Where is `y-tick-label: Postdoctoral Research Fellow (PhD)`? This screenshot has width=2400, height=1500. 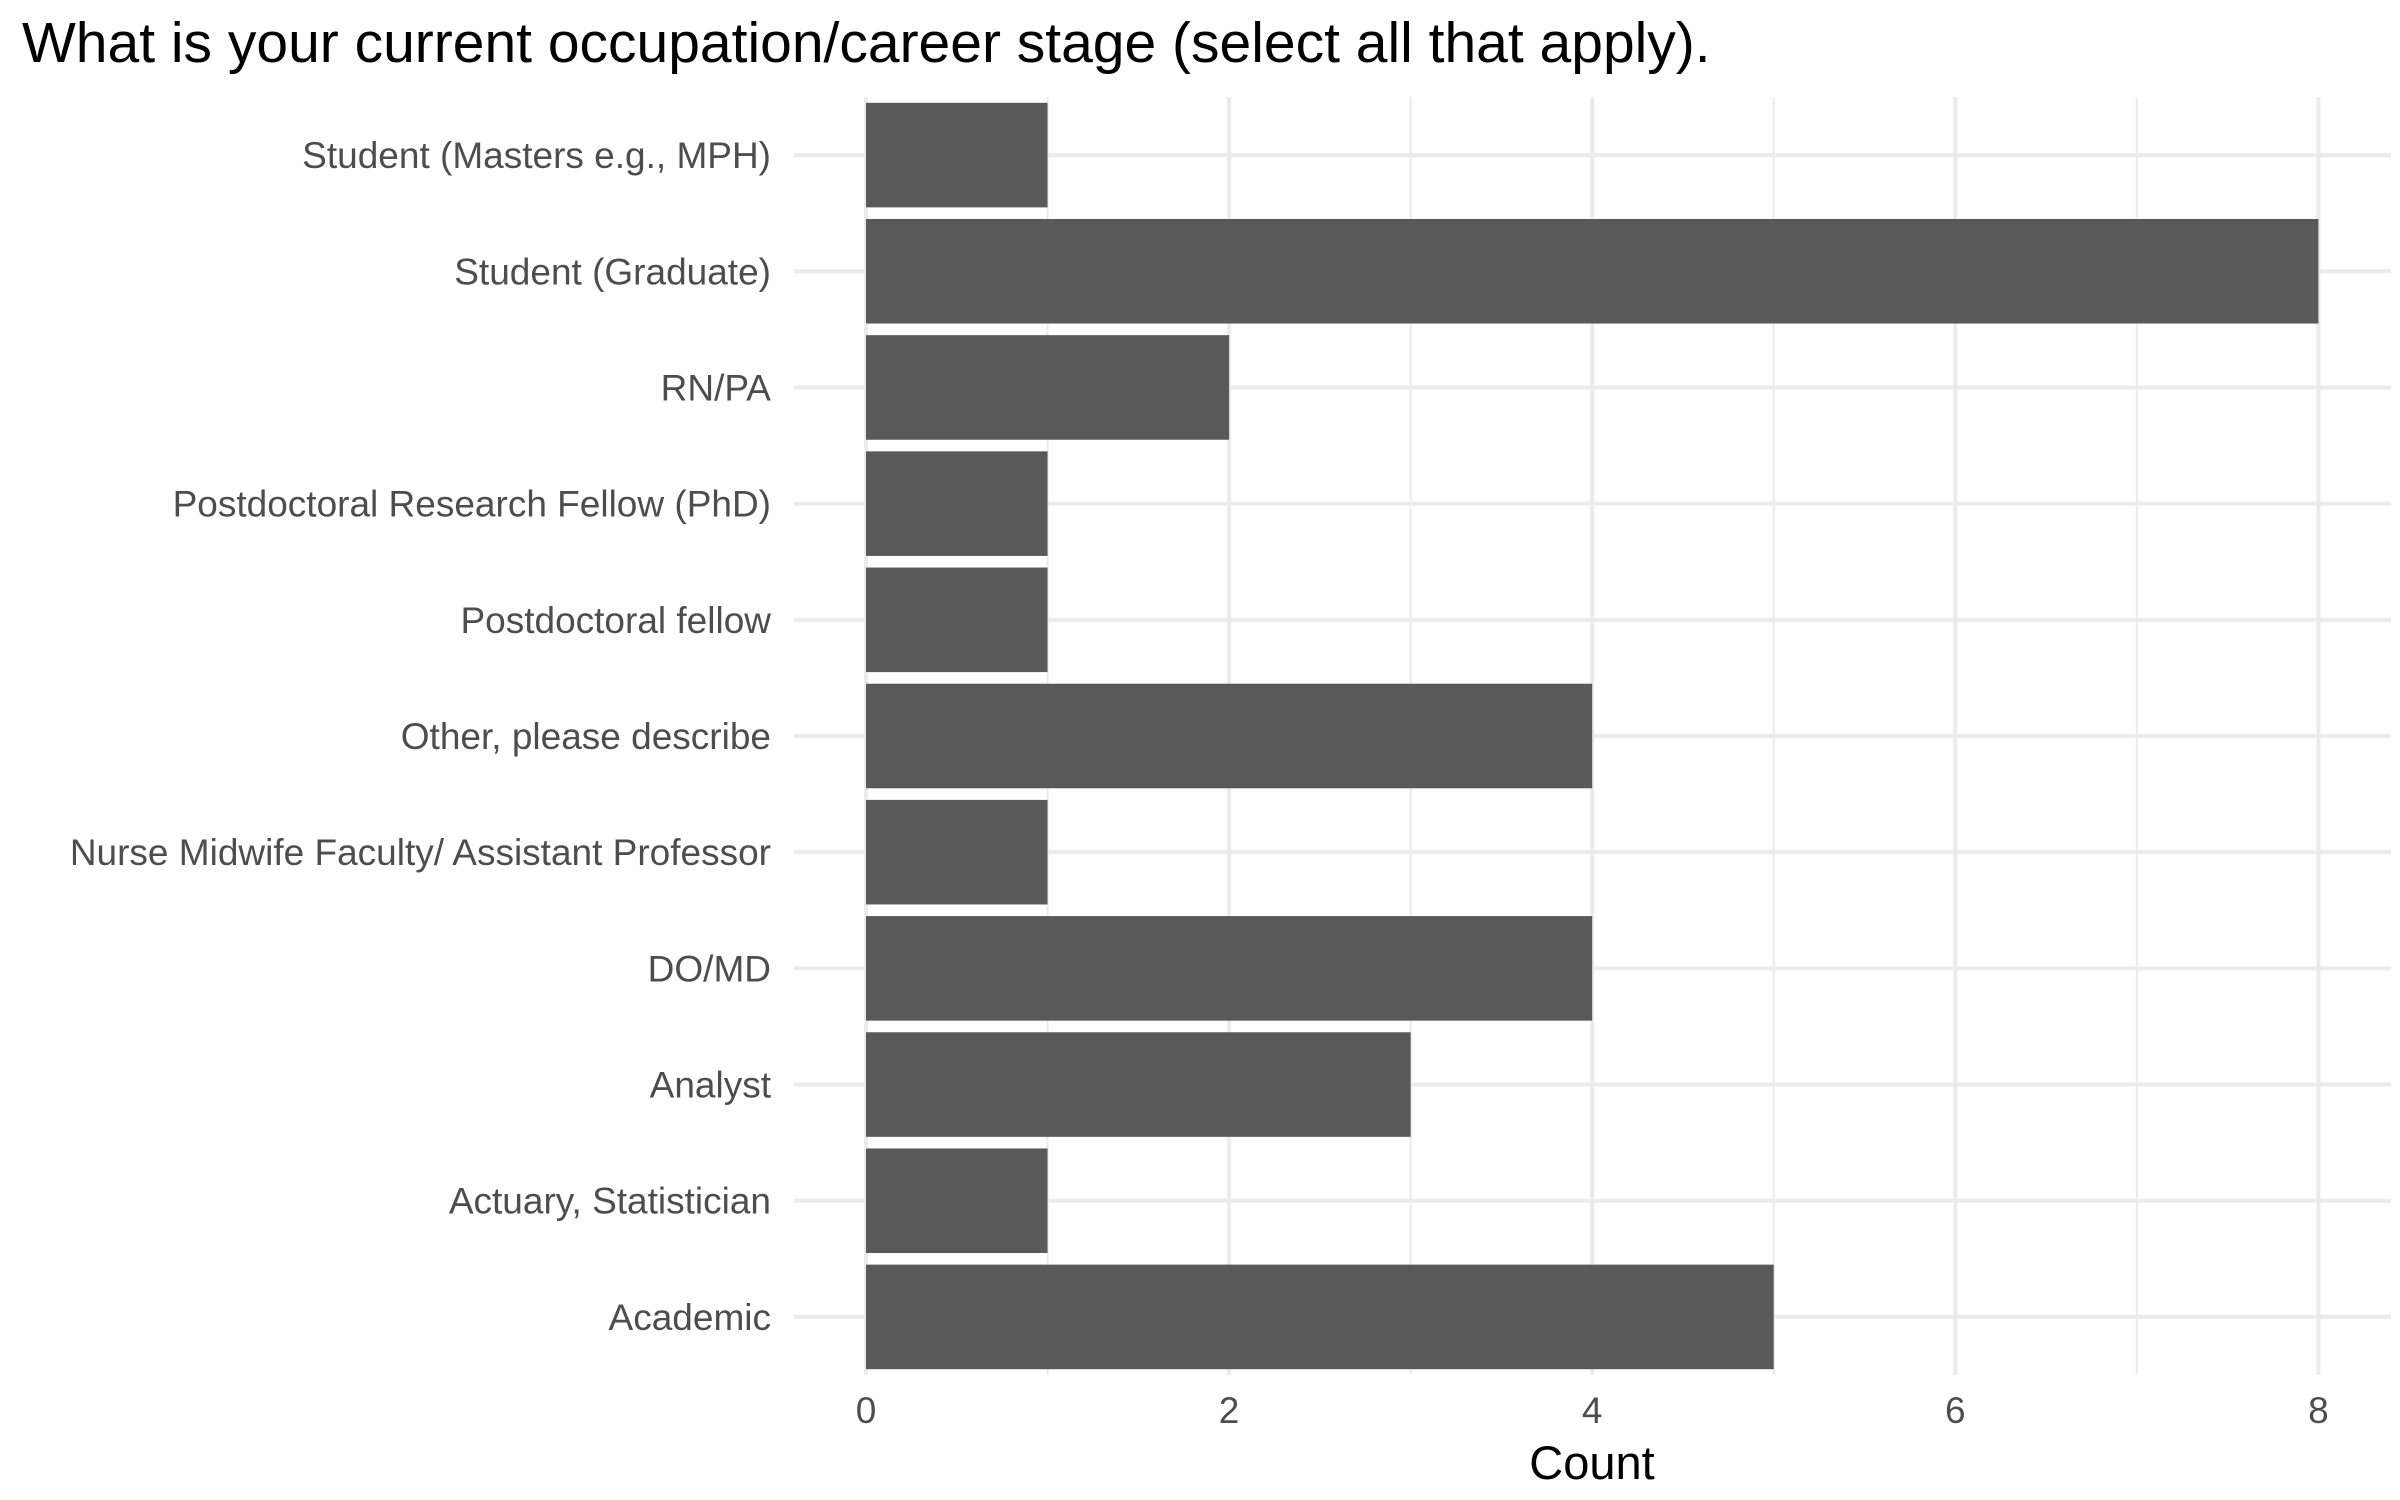
y-tick-label: Postdoctoral Research Fellow (PhD) is located at coordinates (472, 504).